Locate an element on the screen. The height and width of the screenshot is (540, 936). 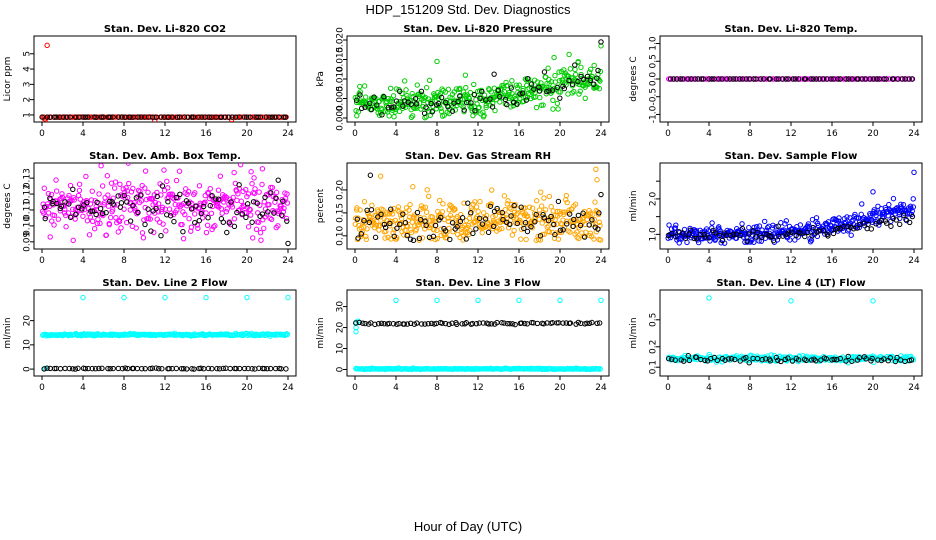
x-tick-label: 4 is located at coordinates (83, 134).